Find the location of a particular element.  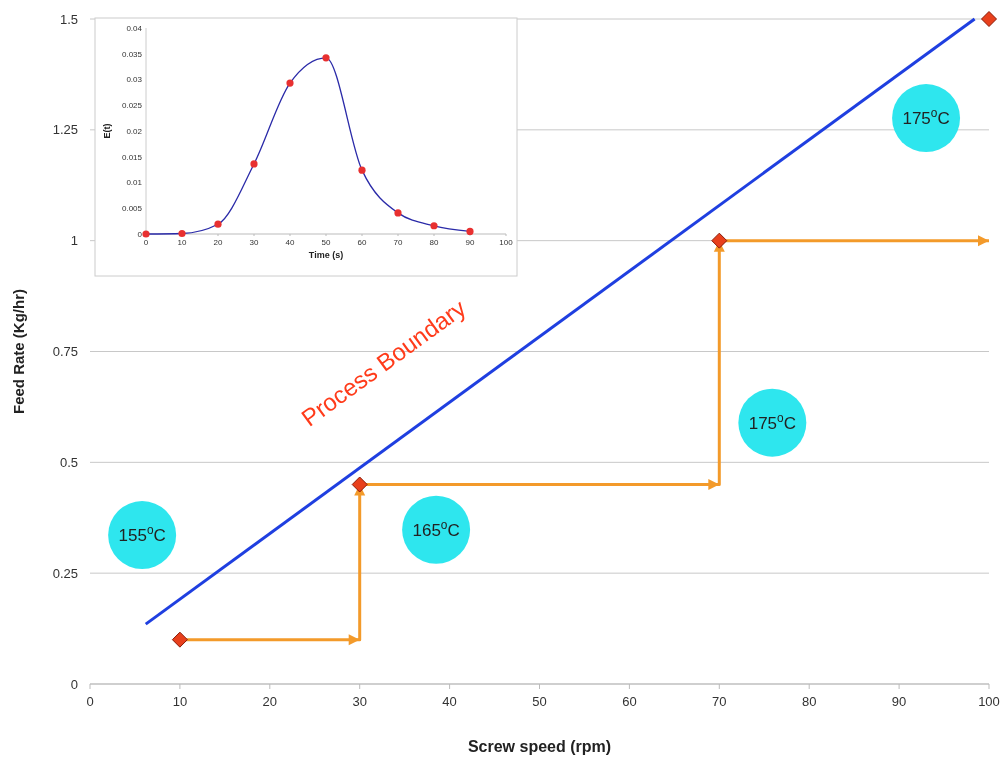

y-tick-label: 1.25 is located at coordinates (65, 130).